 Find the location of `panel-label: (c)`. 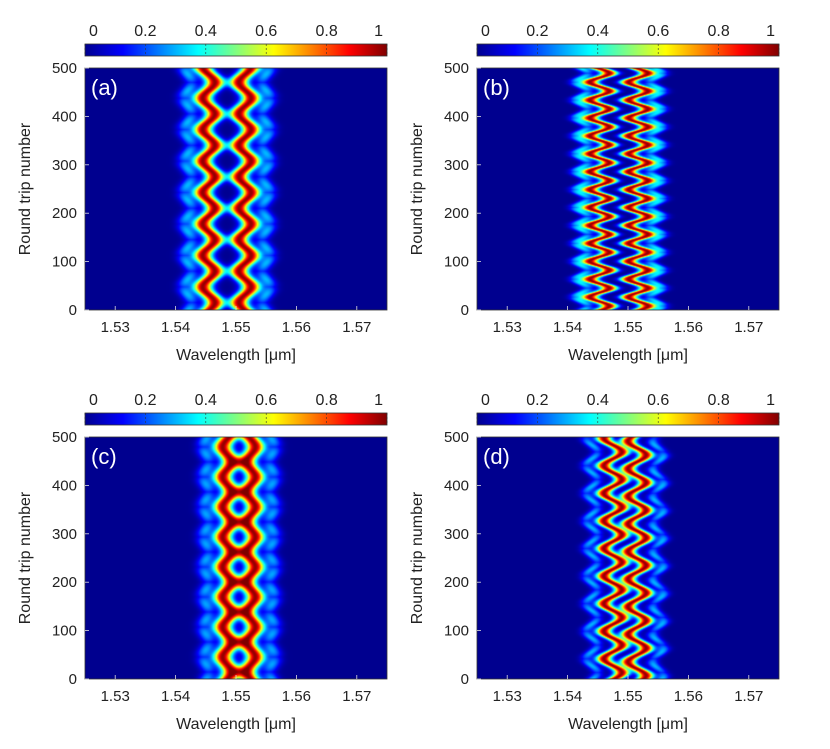

panel-label: (c) is located at coordinates (104, 456).